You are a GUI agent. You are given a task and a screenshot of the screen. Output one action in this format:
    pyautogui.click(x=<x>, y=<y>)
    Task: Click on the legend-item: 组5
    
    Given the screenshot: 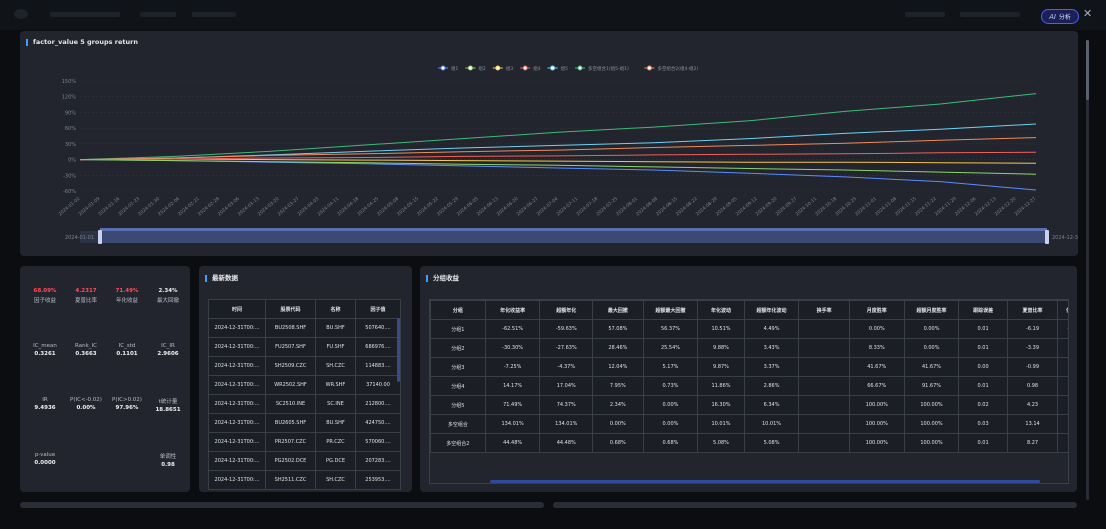 What is the action you would take?
    pyautogui.click(x=557, y=68)
    